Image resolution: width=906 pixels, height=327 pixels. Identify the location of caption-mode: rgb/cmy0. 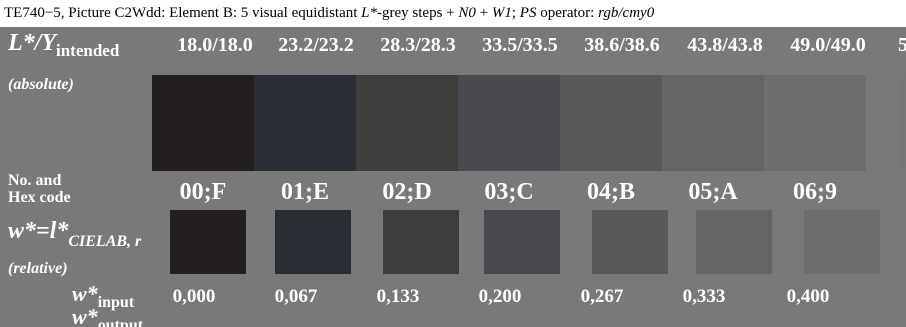
(626, 13).